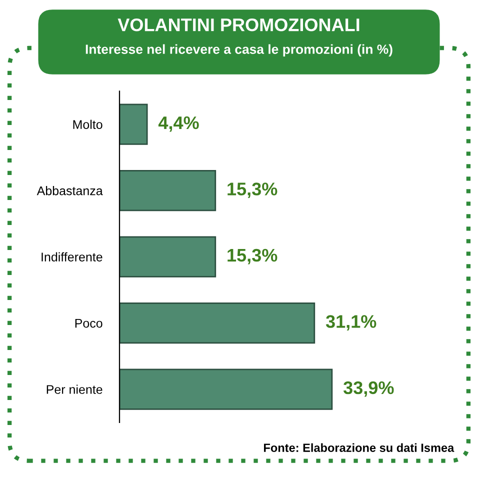  I want to click on chart-subtitle: Interesse nel ricevere a casa le promozioni (in %), so click(239, 50).